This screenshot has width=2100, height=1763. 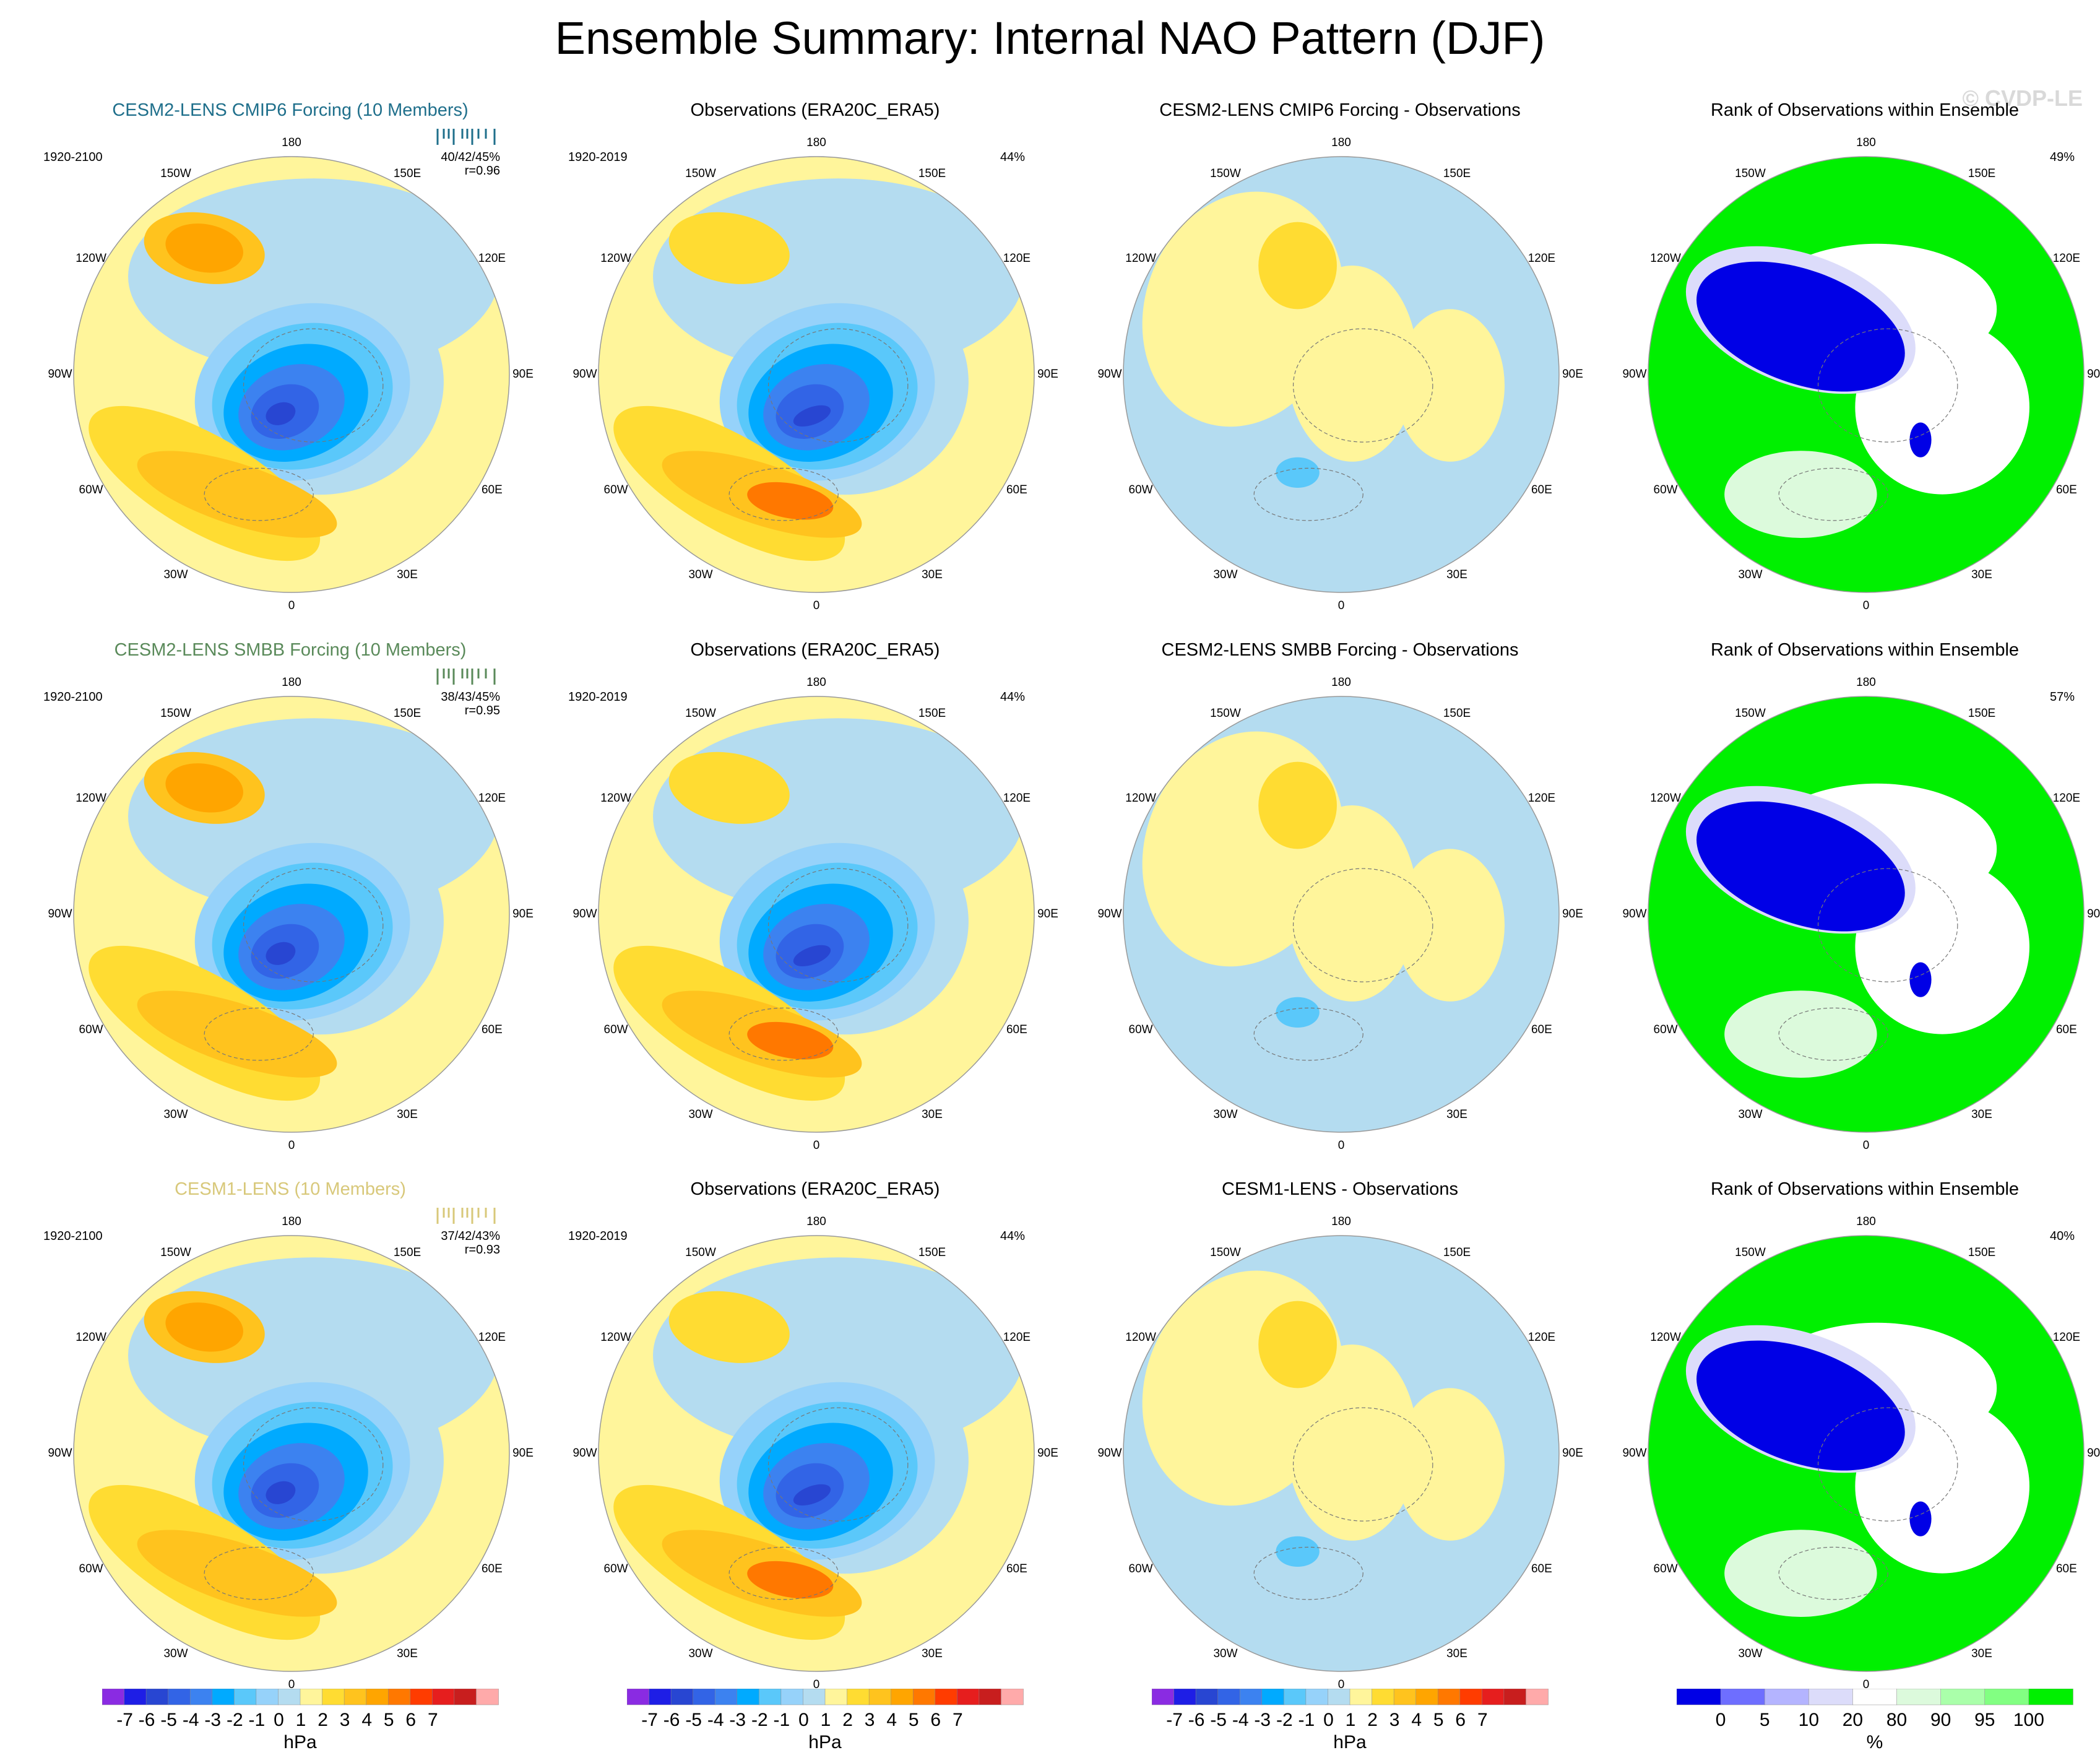 What do you see at coordinates (700, 1114) in the screenshot?
I see `longitude-label: 30W` at bounding box center [700, 1114].